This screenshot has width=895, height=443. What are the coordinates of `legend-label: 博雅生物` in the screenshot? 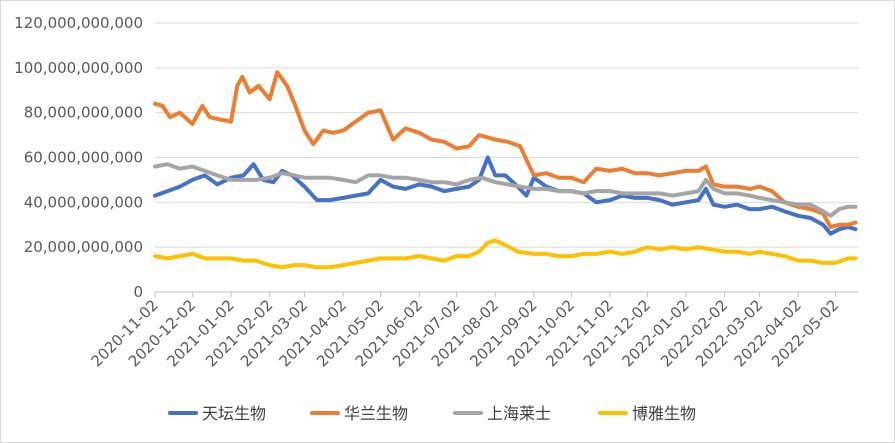 It's located at (664, 413).